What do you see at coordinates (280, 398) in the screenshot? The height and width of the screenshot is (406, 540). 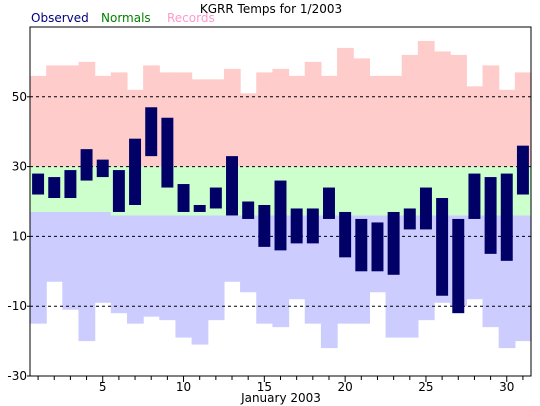 I see `x-axis-label: January 2003` at bounding box center [280, 398].